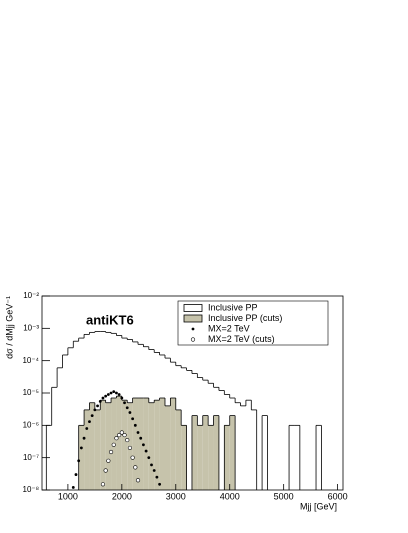 The width and height of the screenshot is (408, 533). What do you see at coordinates (31, 489) in the screenshot?
I see `y-tick-label: 10⁻⁸` at bounding box center [31, 489].